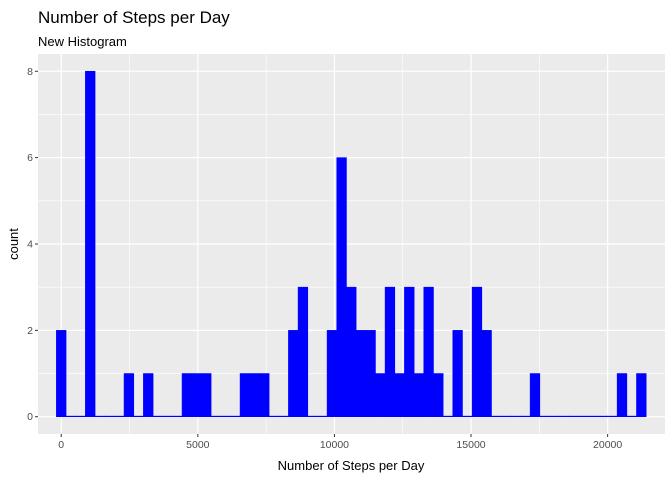 The width and height of the screenshot is (672, 480). Describe the element at coordinates (30, 417) in the screenshot. I see `y-tick-label: 0` at that location.